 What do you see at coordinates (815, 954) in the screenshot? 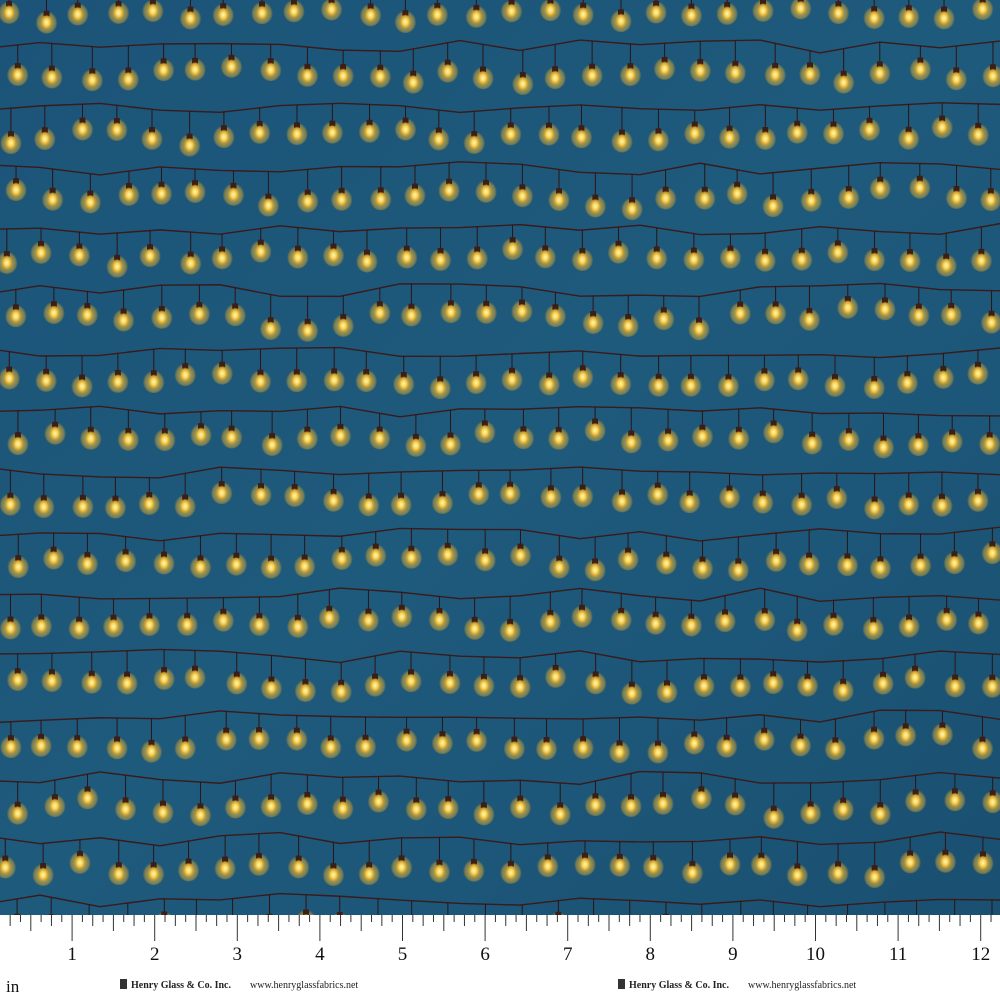
I see `ruler-number: 10` at bounding box center [815, 954].